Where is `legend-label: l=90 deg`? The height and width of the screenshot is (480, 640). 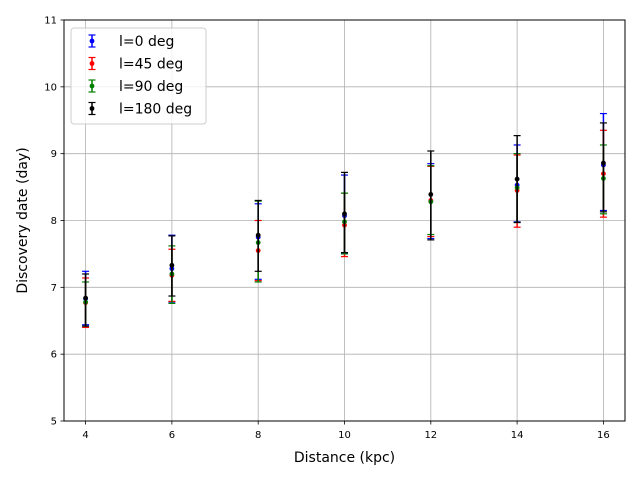
legend-label: l=90 deg is located at coordinates (151, 87).